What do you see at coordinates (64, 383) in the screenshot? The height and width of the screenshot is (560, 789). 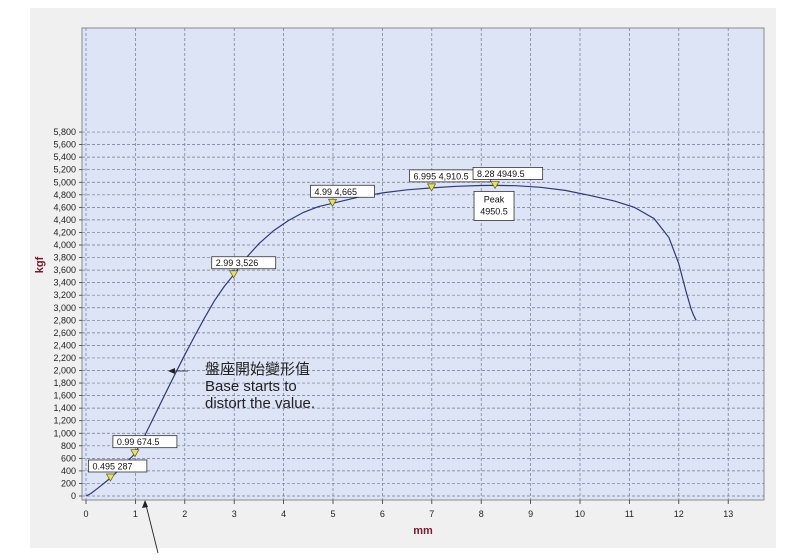 I see `y-tick-label: 1,800` at bounding box center [64, 383].